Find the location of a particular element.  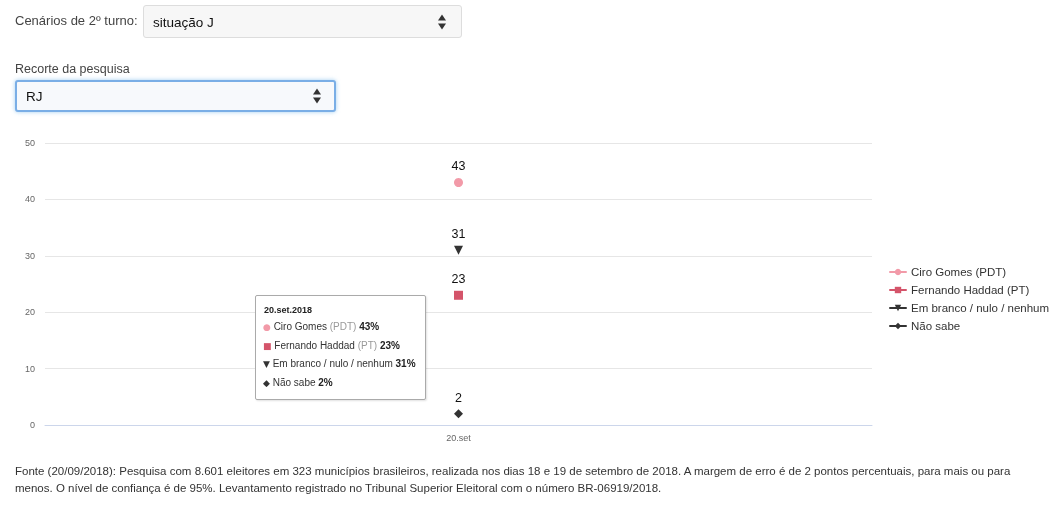

legend-label: Em branco / nulo / nenhum is located at coordinates (980, 308).